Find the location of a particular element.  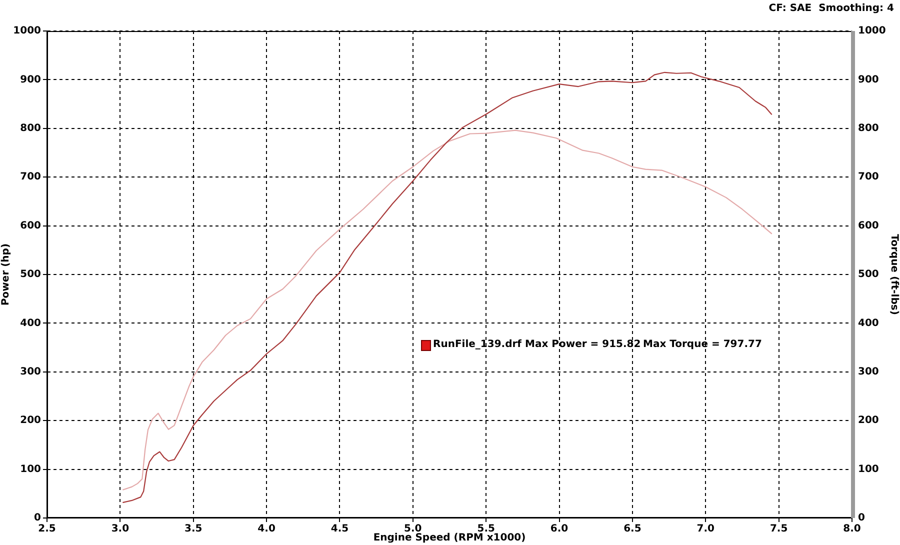

x-tick-label: 7.0 is located at coordinates (705, 529).